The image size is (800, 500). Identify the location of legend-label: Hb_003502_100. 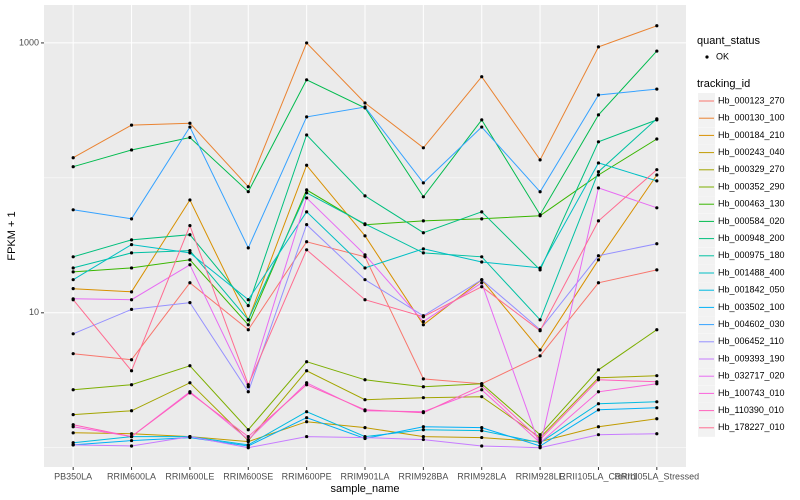
(751, 307).